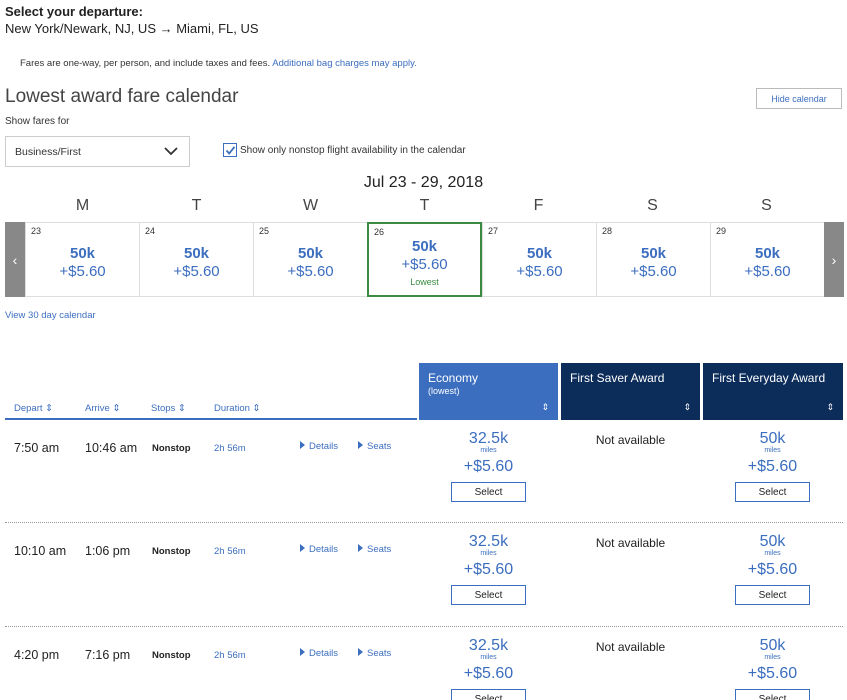 This screenshot has height=700, width=847. What do you see at coordinates (168, 408) in the screenshot?
I see `sort-stops: Stops ⇕` at bounding box center [168, 408].